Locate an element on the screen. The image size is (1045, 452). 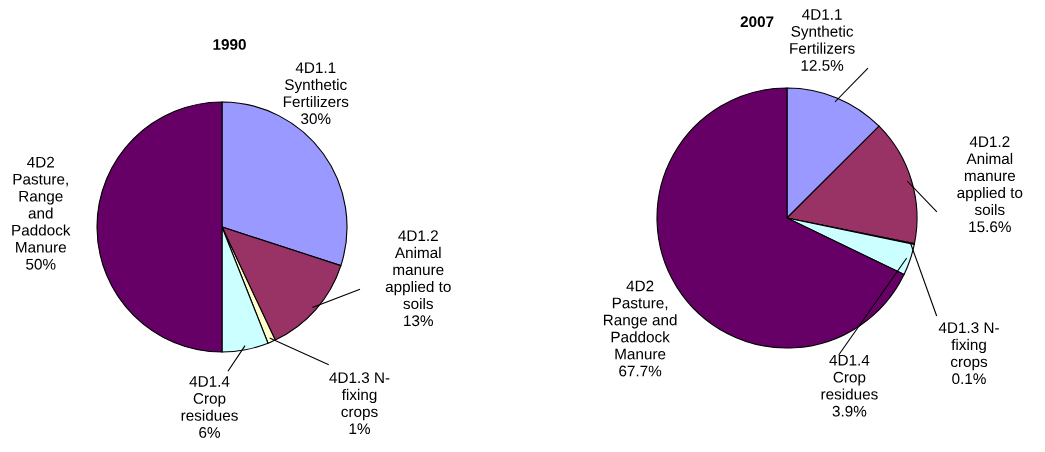
data-label: 50% is located at coordinates (41, 264).